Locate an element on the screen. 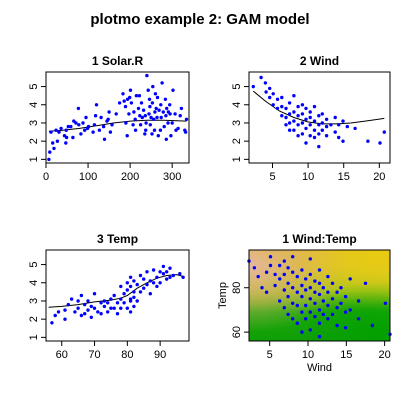 The image size is (400, 400). temp-panel-title: 3 Temp is located at coordinates (117, 239).